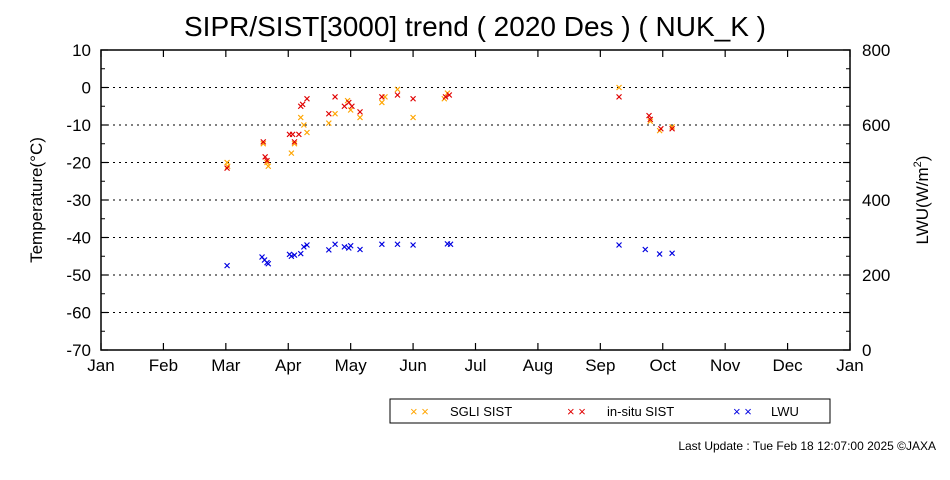 This screenshot has height=480, width=950. Describe the element at coordinates (78, 238) in the screenshot. I see `y-tick-label: -40` at that location.